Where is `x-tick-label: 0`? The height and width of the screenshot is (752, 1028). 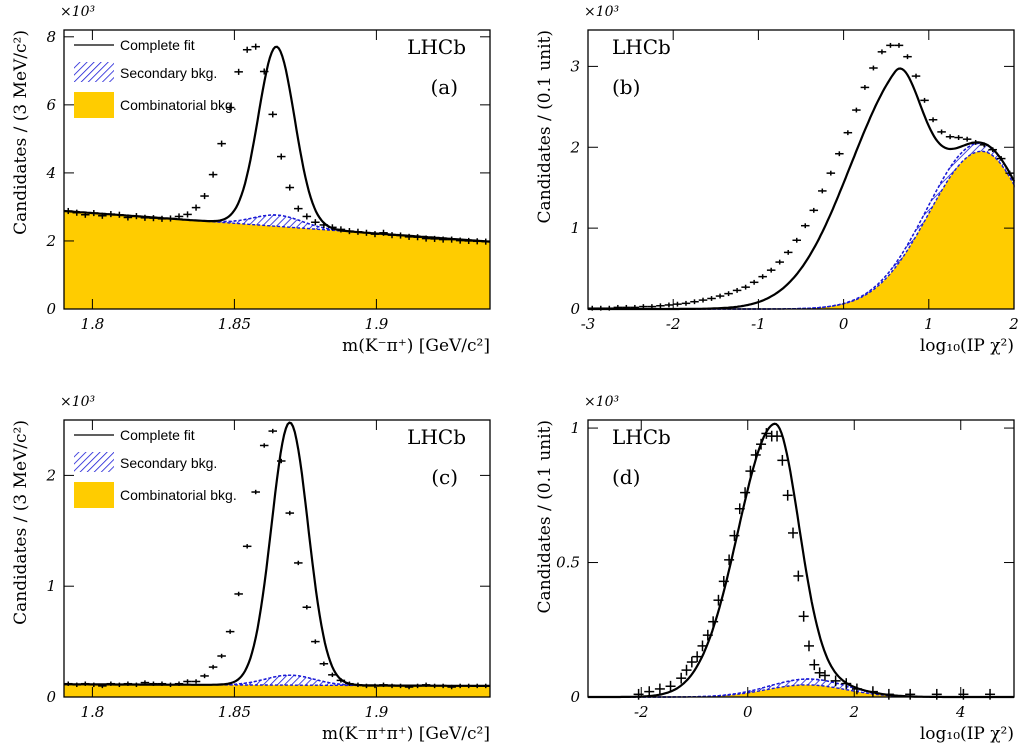
x-tick-label: 0 is located at coordinates (844, 324).